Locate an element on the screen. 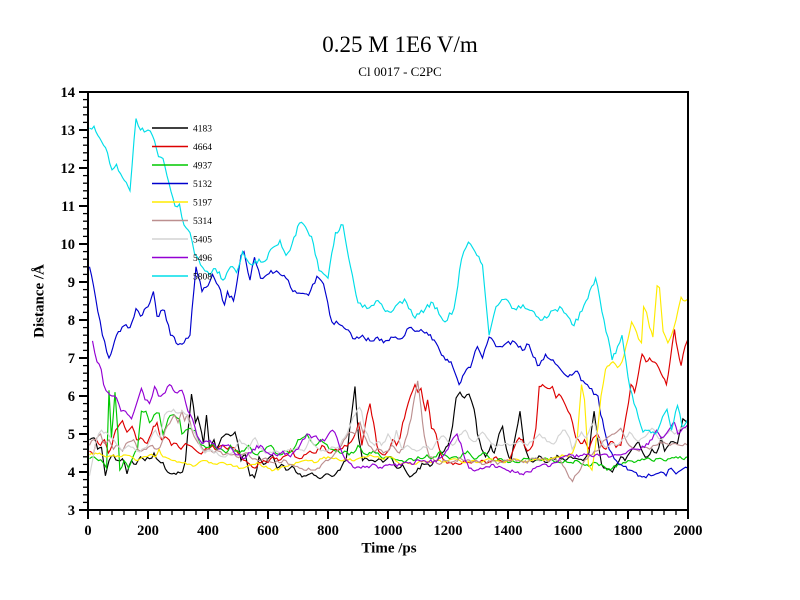  chart-subtitle: Cl 0017 - C2PC is located at coordinates (400, 71).